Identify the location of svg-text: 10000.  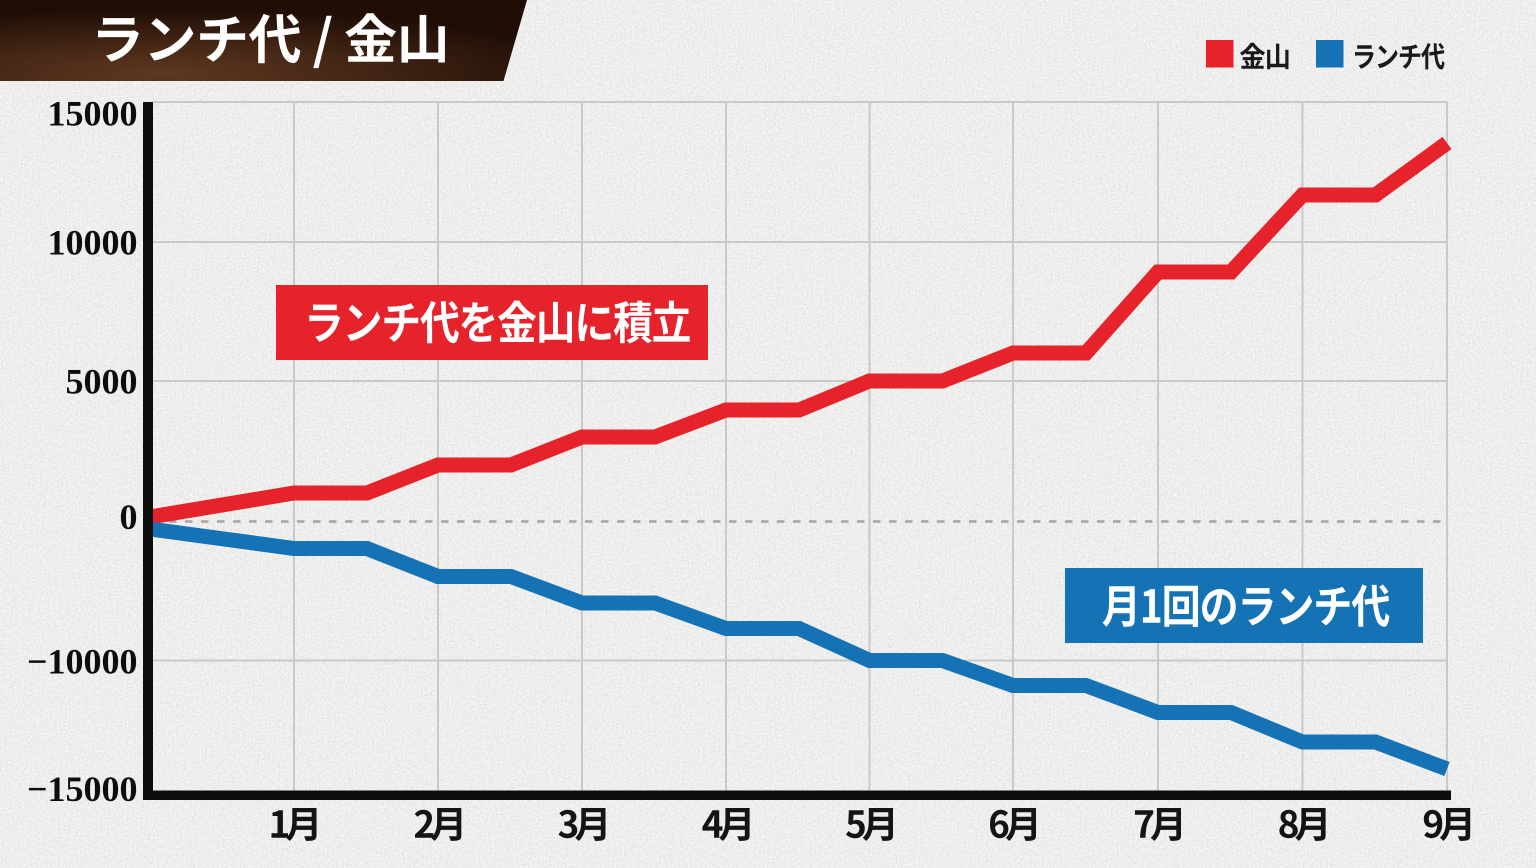
(93, 242).